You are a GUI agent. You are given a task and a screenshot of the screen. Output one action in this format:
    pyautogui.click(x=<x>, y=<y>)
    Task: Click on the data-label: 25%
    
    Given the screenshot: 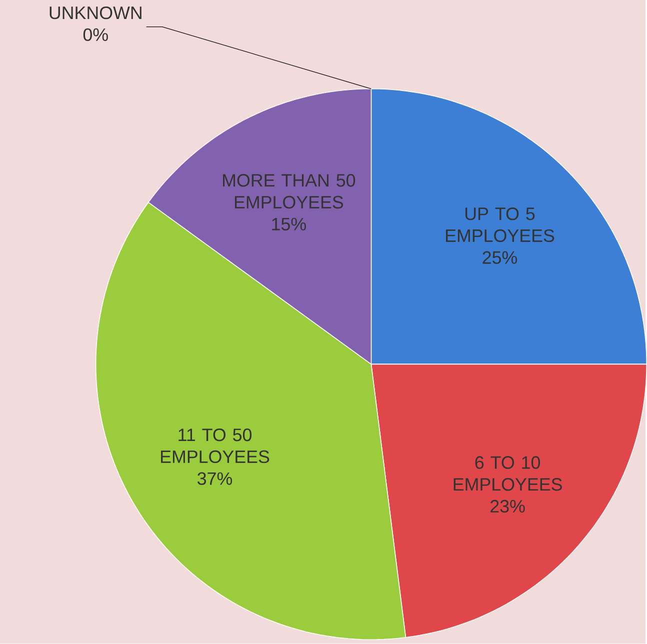 What is the action you would take?
    pyautogui.click(x=500, y=257)
    